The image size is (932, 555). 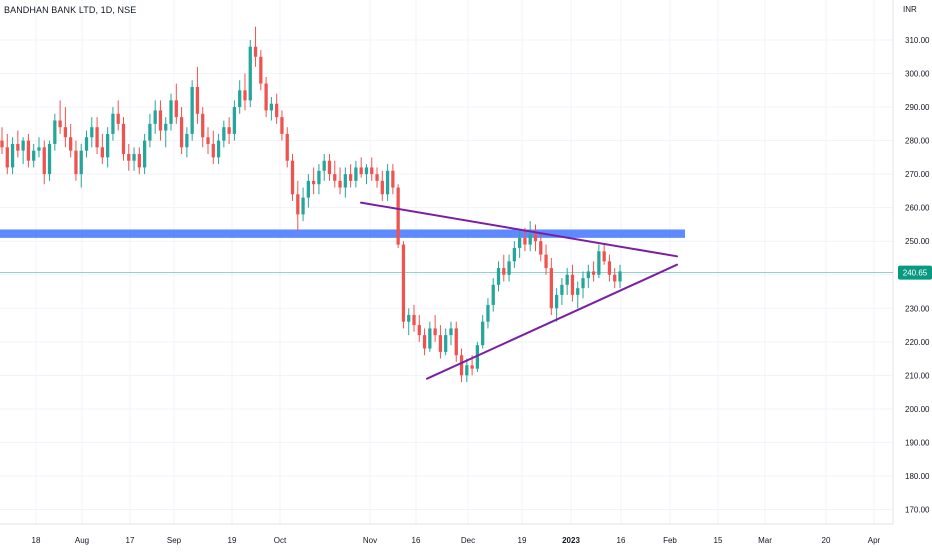 I want to click on trendline-lower, so click(x=552, y=321).